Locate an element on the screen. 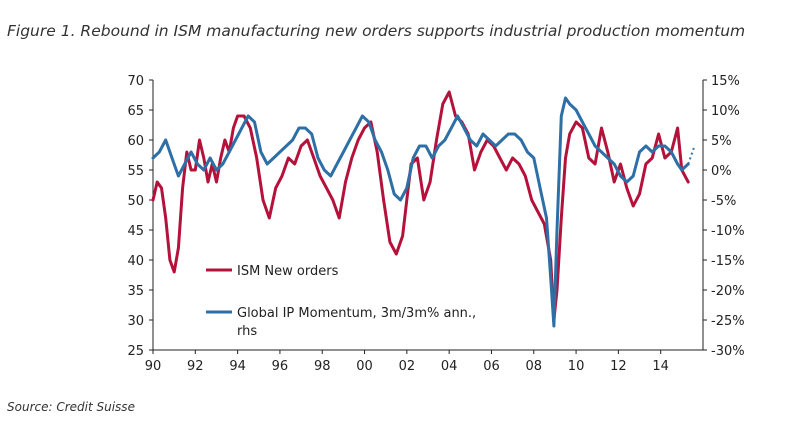 The width and height of the screenshot is (800, 444). x-tick-label: 10 is located at coordinates (576, 366).